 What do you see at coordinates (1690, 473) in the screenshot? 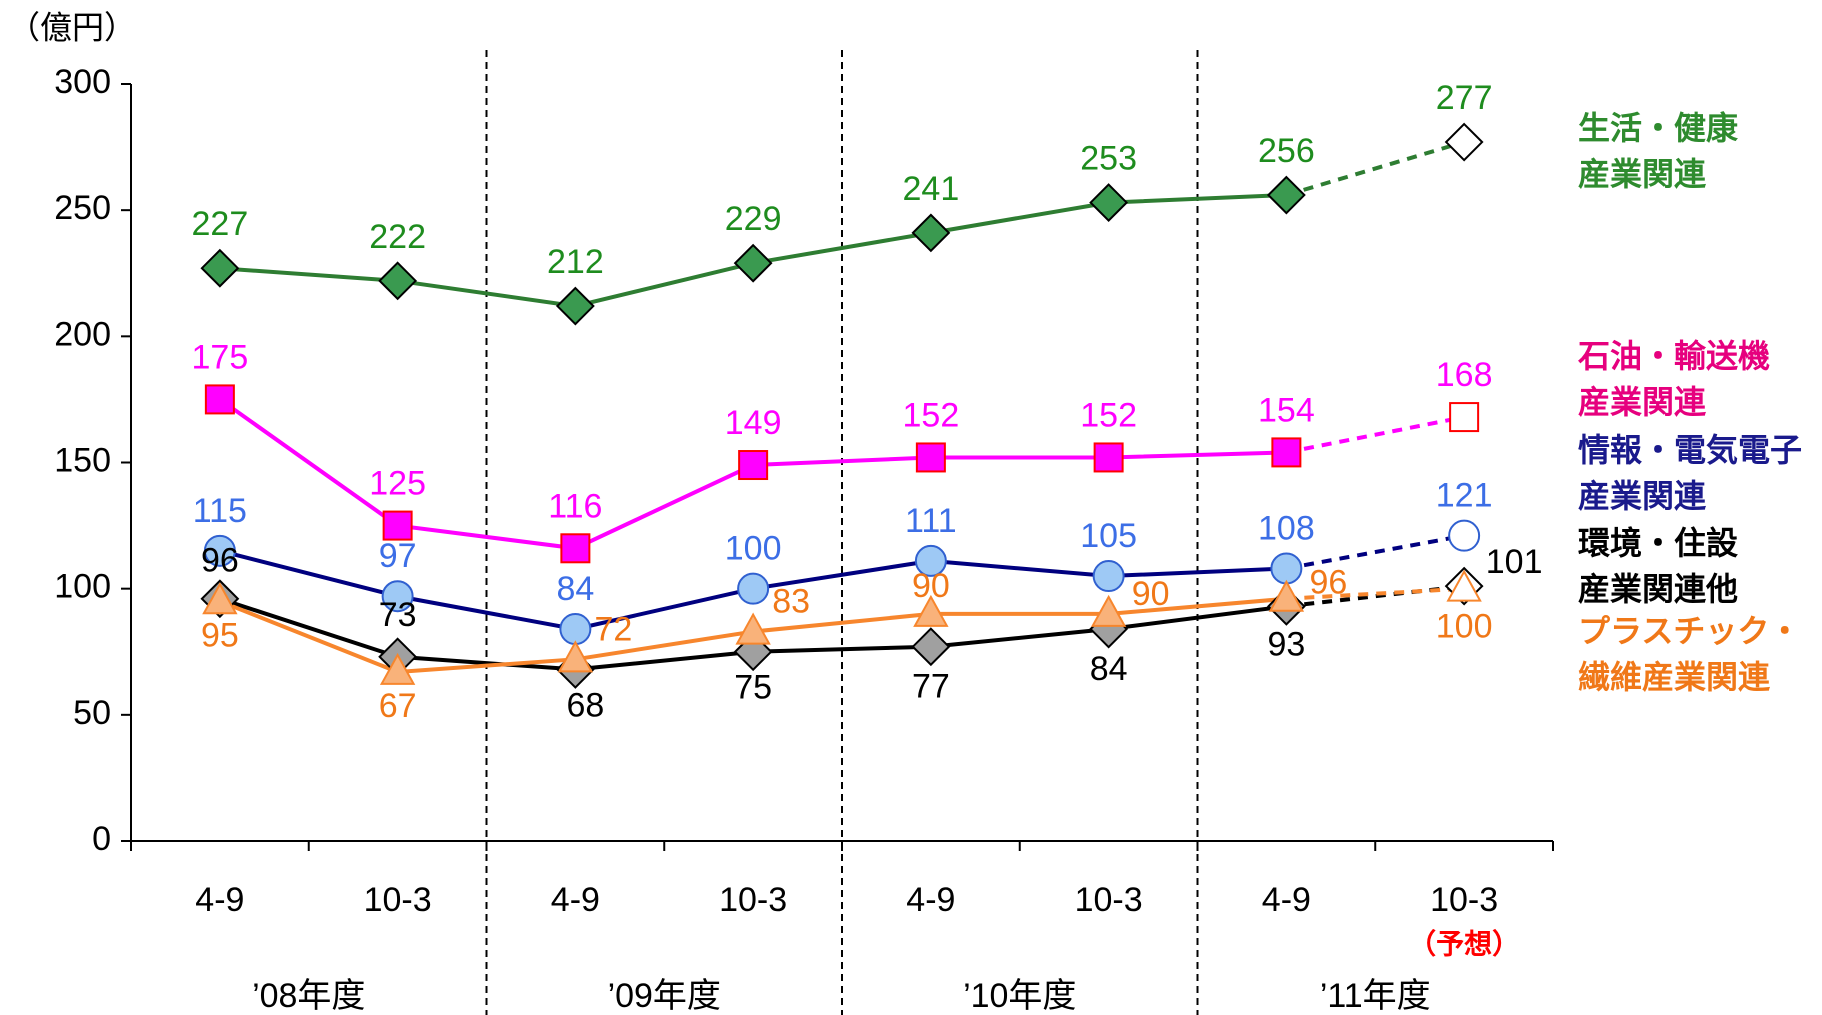
I see `legend-entry: 情報・電気電子 産業関連` at bounding box center [1690, 473].